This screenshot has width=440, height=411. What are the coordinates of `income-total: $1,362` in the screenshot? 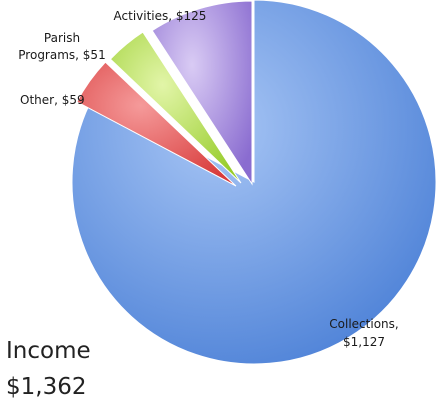 It's located at (46, 387).